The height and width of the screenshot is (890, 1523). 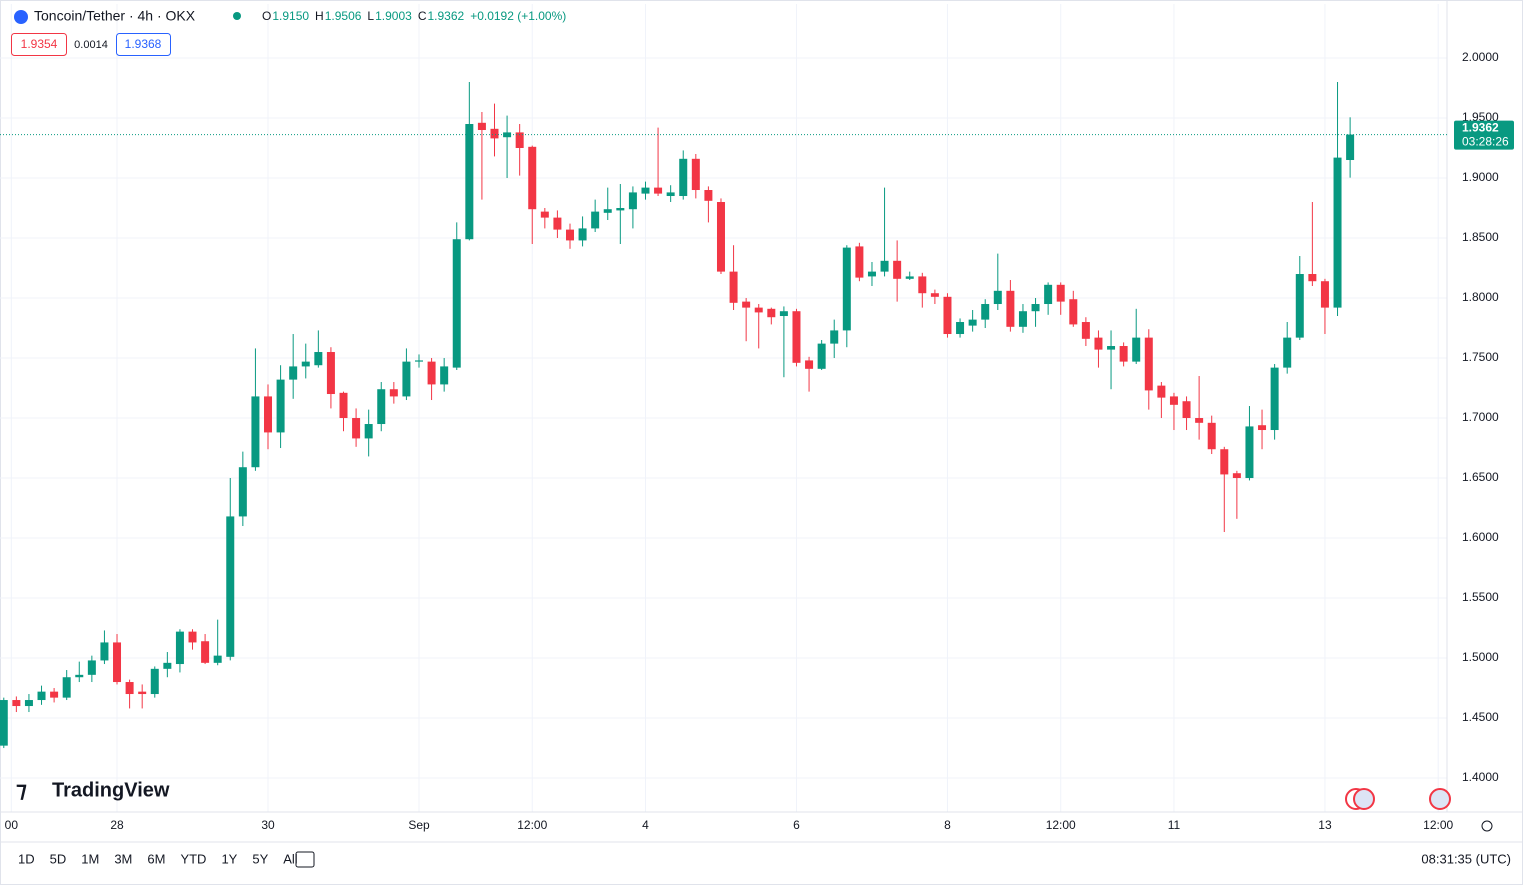 What do you see at coordinates (21, 17) in the screenshot?
I see `symbol-icon` at bounding box center [21, 17].